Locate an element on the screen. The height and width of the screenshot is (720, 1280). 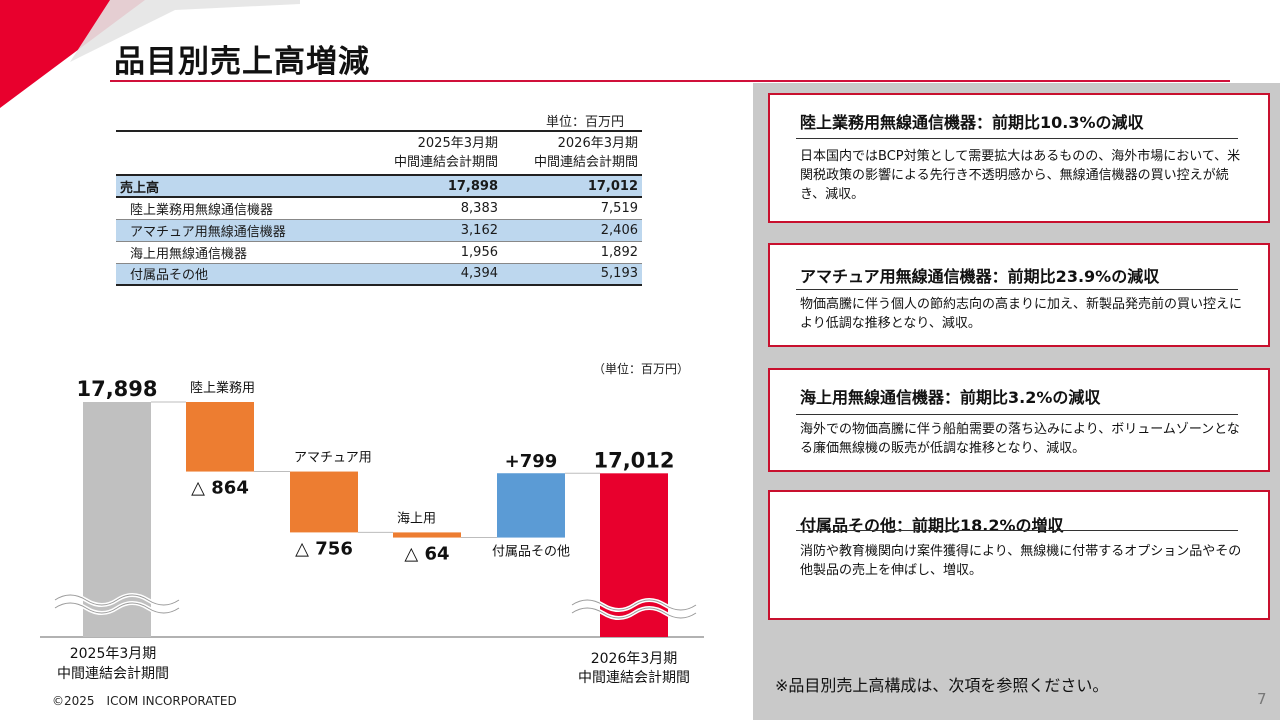
card-title: アマチュア用無線通信機器：前期比23.9%の減収 is located at coordinates (980, 276).